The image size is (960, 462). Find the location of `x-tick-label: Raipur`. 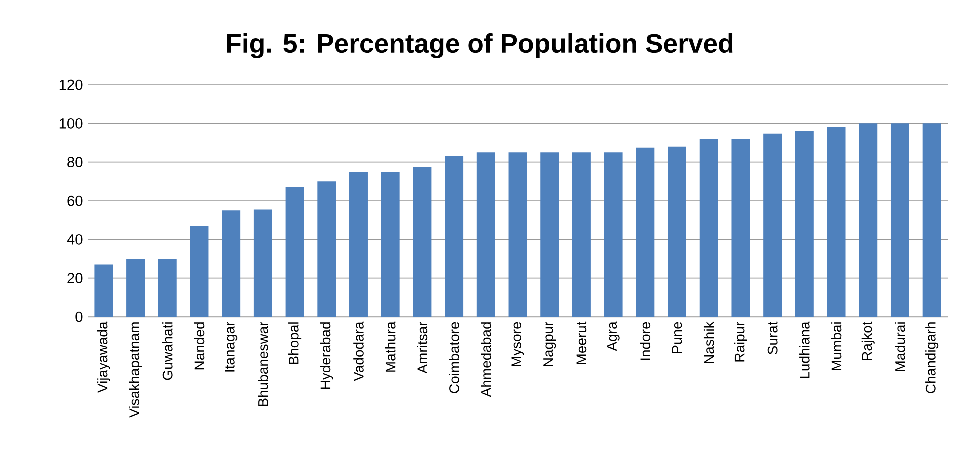

x-tick-label: Raipur is located at coordinates (741, 342).